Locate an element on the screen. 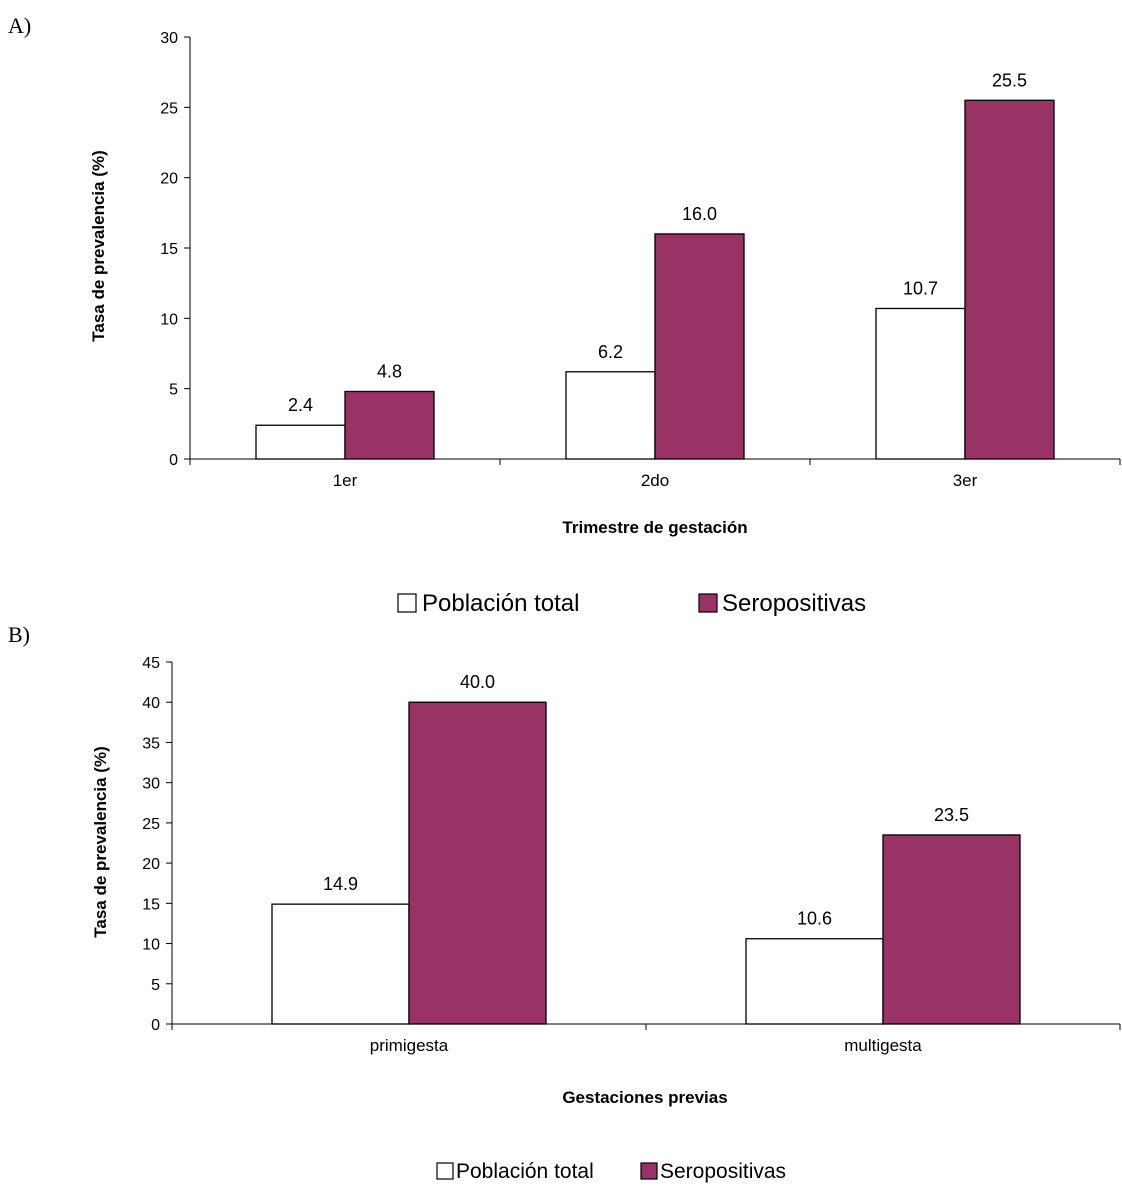 The image size is (1122, 1191). x-tick-label: primigesta is located at coordinates (409, 1045).